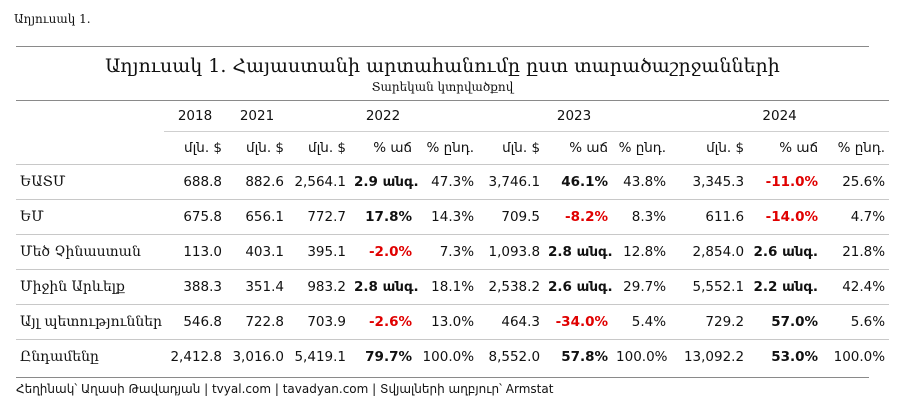  I want to click on table-cell: 3,746.1, so click(511, 182).